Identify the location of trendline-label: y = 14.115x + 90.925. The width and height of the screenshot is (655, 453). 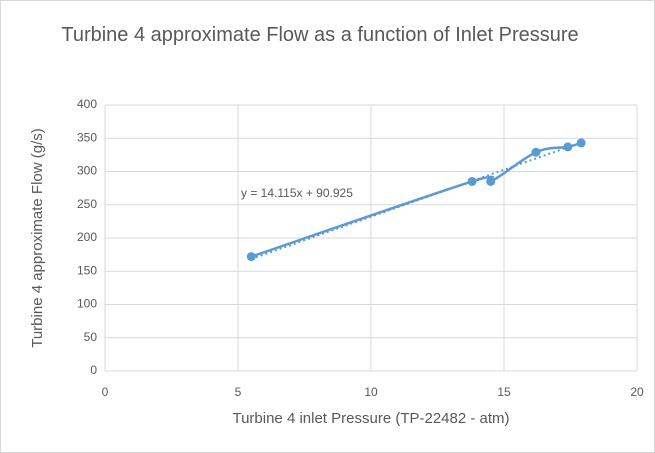
(297, 193).